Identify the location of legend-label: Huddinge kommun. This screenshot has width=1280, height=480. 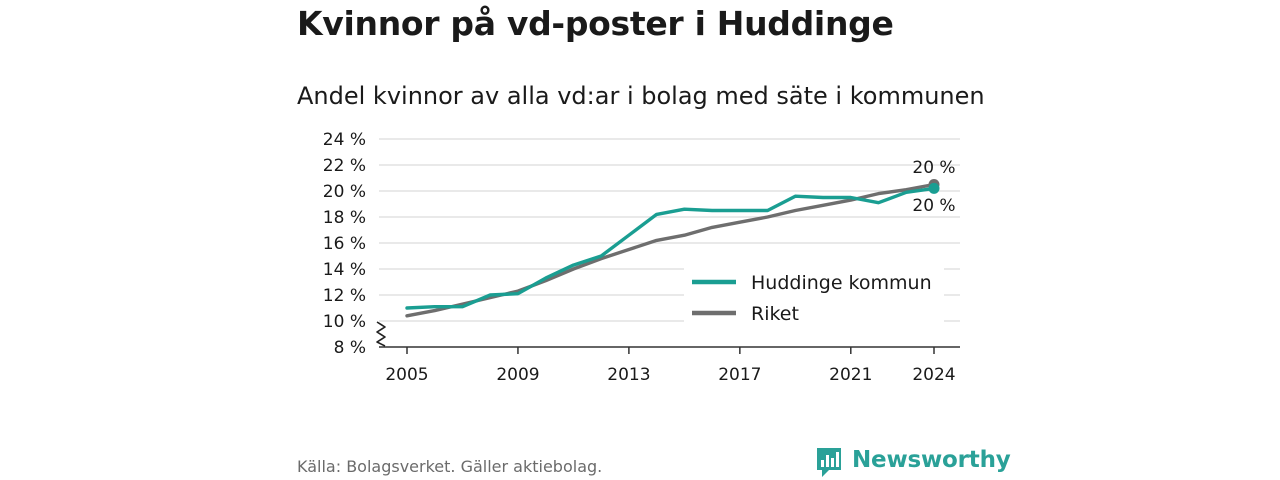
(841, 283).